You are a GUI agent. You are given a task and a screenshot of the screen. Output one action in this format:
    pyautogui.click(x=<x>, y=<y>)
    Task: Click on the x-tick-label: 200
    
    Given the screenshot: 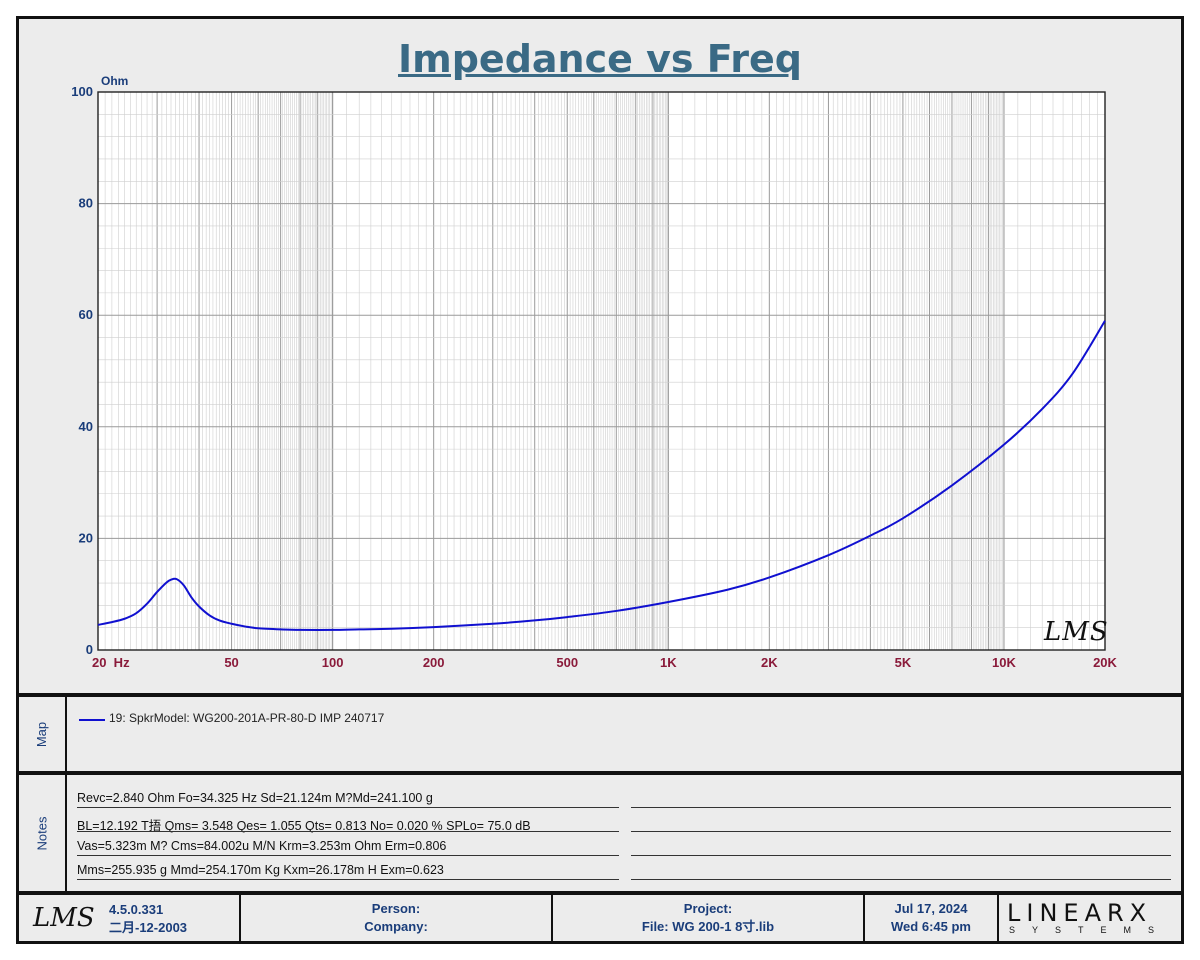 What is the action you would take?
    pyautogui.click(x=434, y=662)
    